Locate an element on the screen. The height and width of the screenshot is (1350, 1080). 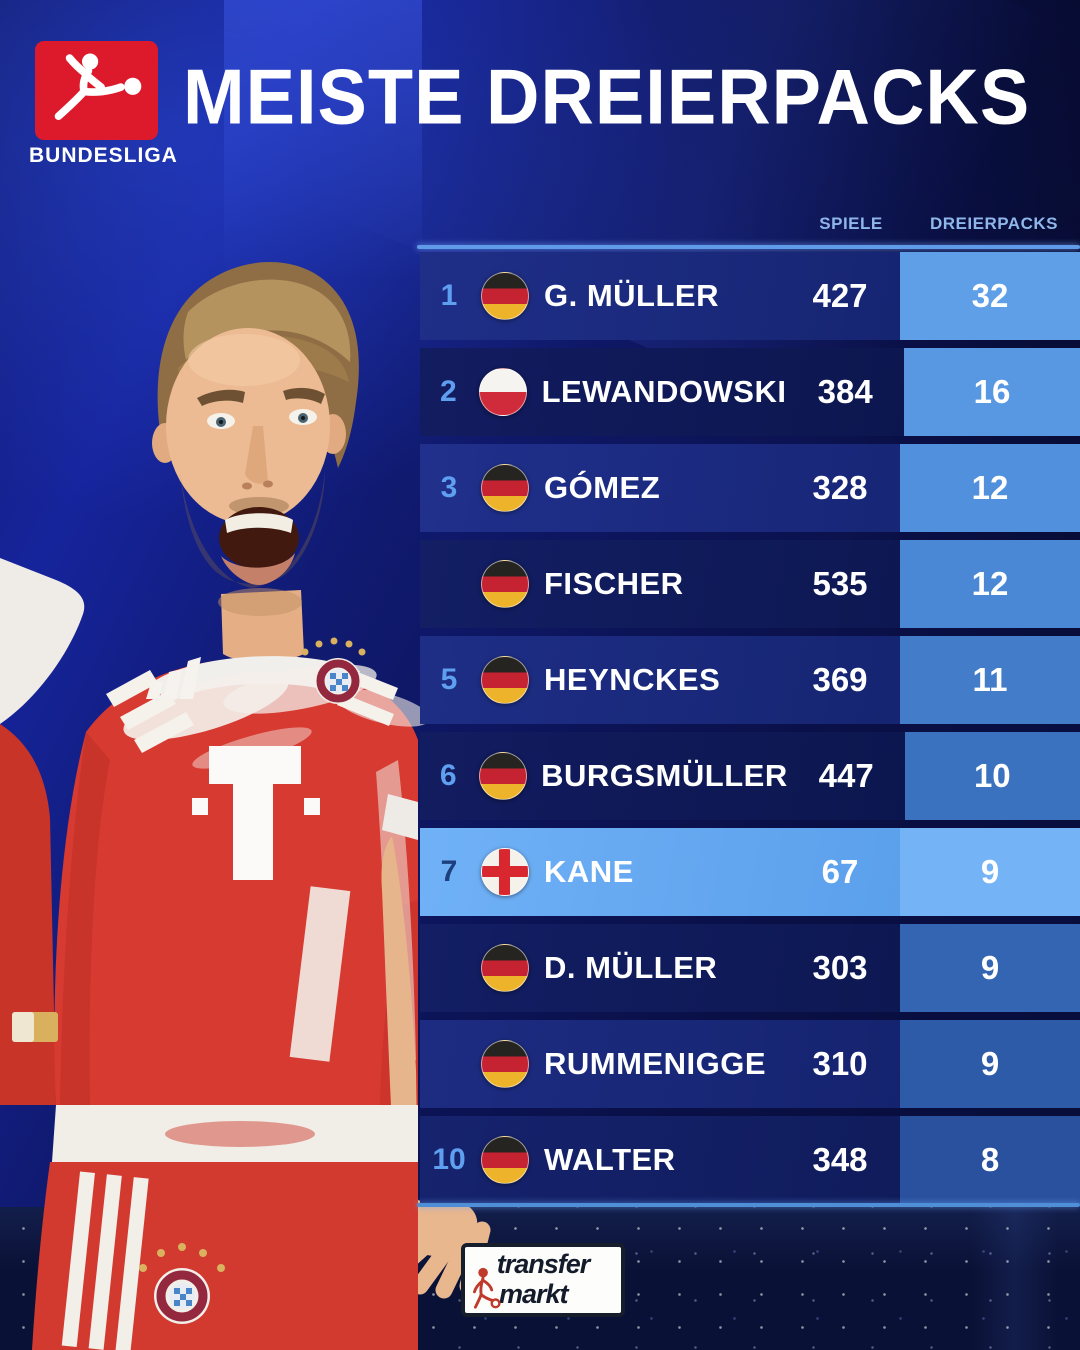
player-name: RUMMENIGGE is located at coordinates (655, 1063).